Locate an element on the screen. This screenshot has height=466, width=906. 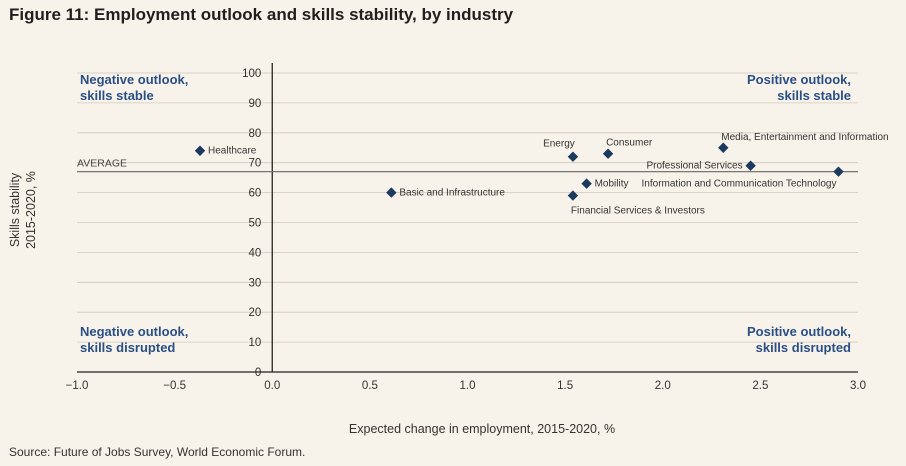
x-tick-label: 1.5 is located at coordinates (565, 386).